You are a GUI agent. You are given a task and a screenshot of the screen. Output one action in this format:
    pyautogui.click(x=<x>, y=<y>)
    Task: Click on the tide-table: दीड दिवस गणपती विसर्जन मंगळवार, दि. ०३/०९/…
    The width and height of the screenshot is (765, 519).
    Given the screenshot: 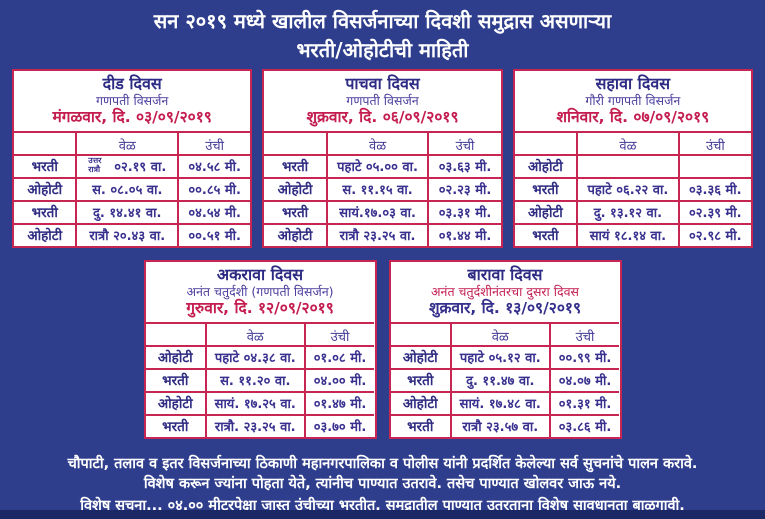 What is the action you would take?
    pyautogui.click(x=132, y=158)
    